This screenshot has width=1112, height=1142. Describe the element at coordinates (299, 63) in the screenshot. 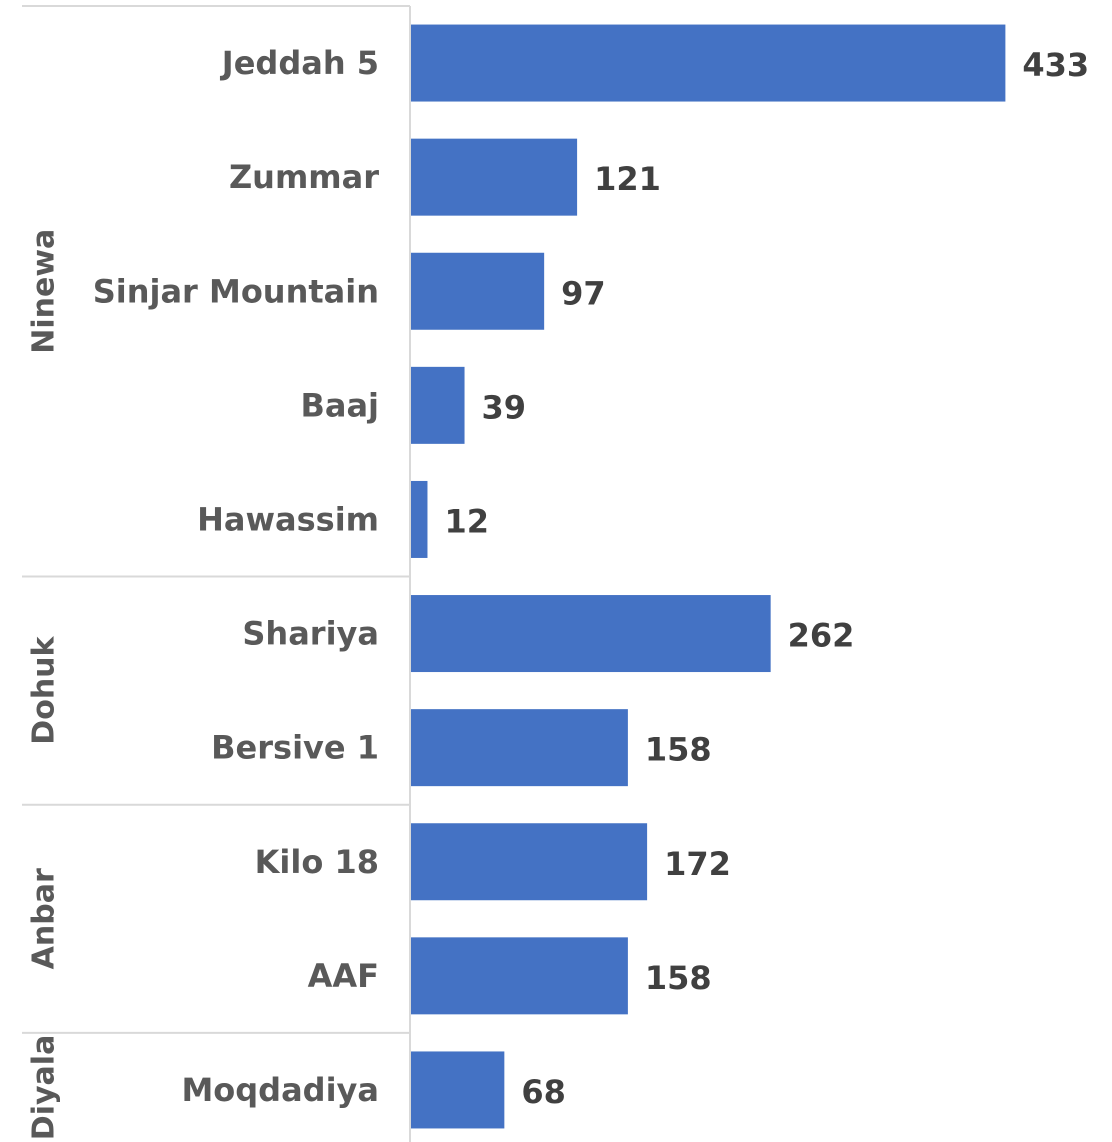

I see `category-label-jeddah-5: Jeddah 5` at that location.